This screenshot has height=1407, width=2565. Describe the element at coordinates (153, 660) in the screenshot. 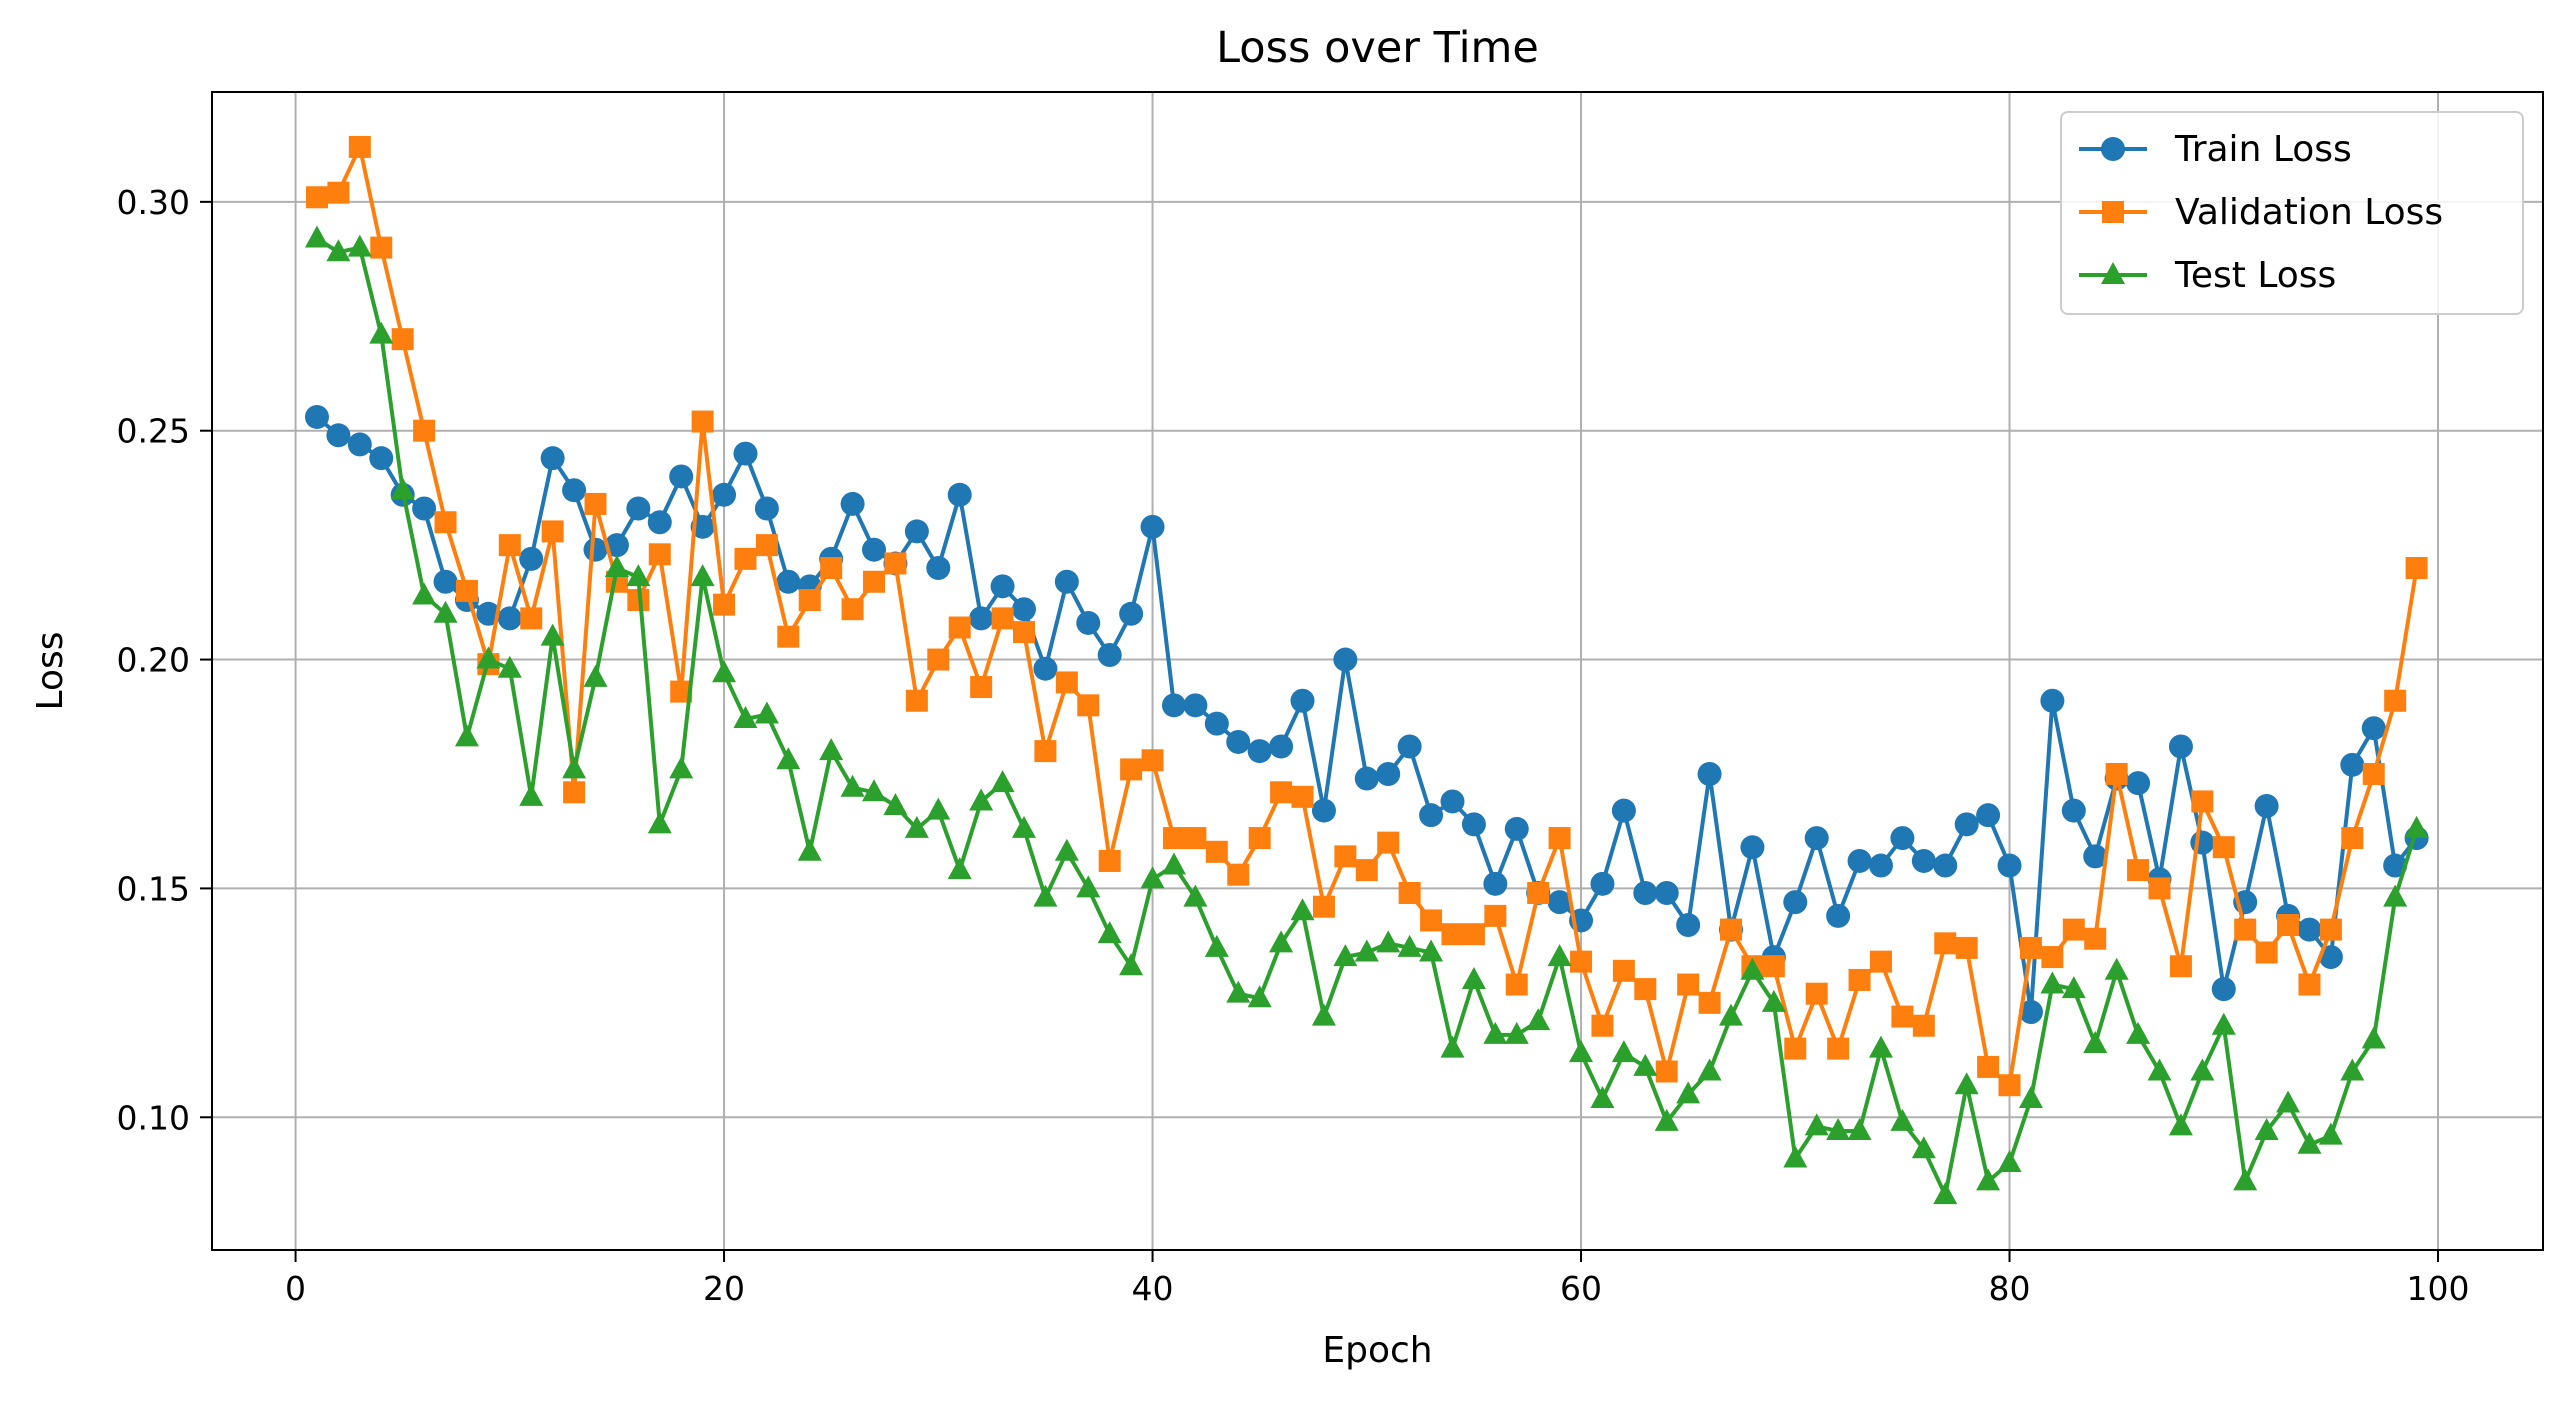

I see `y-tick-label: 0.20` at that location.